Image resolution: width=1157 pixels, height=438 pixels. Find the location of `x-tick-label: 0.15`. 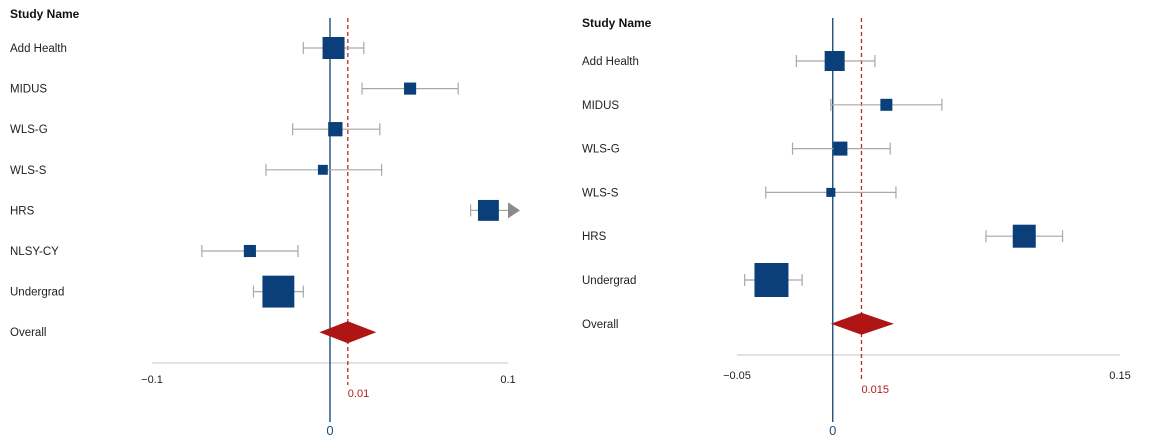

x-tick-label: 0.15 is located at coordinates (1119, 376).